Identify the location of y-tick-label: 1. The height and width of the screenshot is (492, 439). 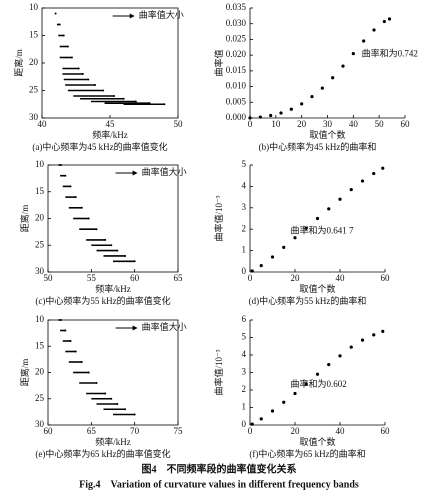
(244, 407).